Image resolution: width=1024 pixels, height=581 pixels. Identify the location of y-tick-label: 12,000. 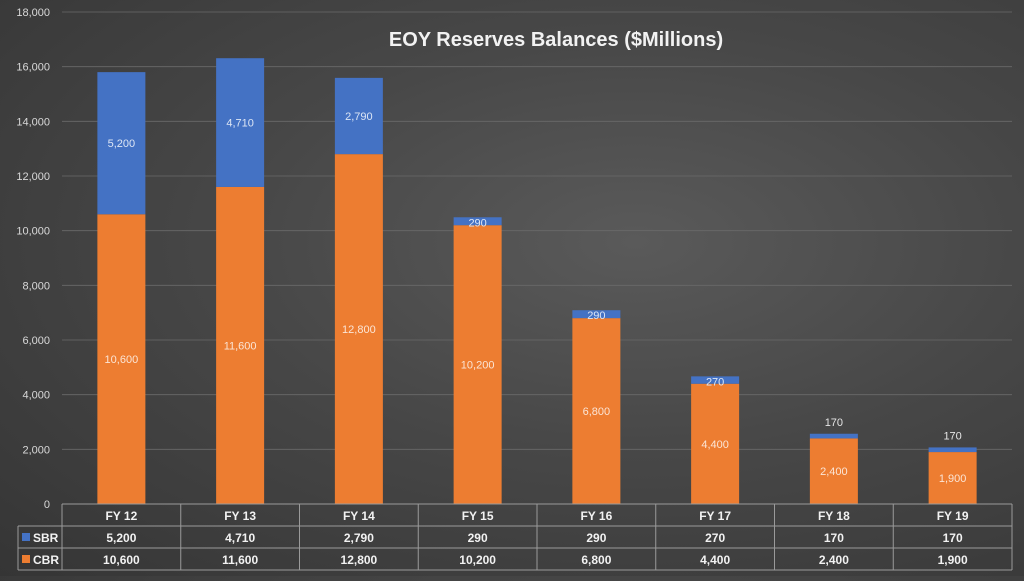
(33, 177).